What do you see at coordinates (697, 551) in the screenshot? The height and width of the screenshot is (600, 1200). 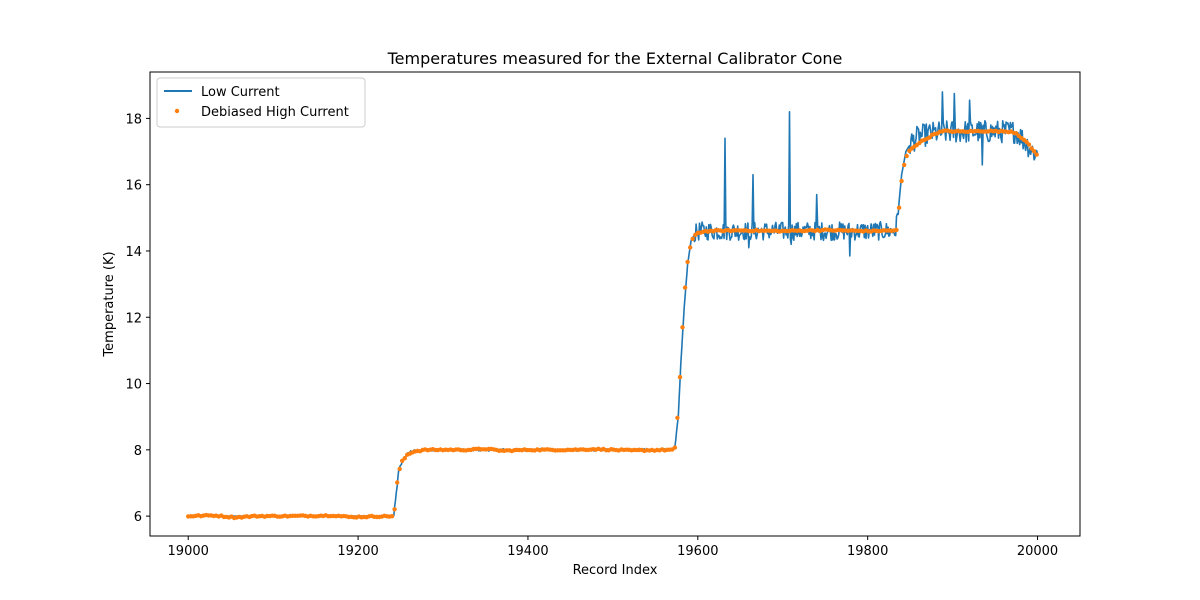 I see `x-tick-label: 19600` at bounding box center [697, 551].